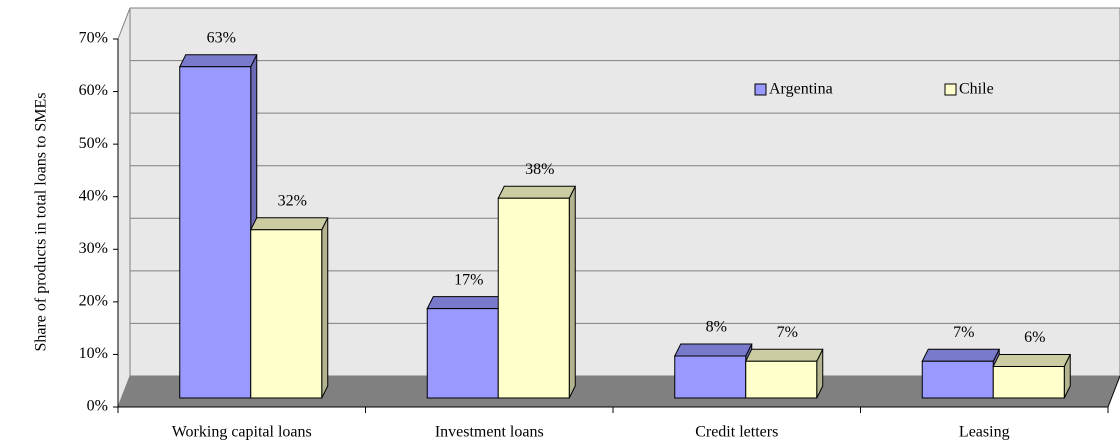  Describe the element at coordinates (93, 143) in the screenshot. I see `y-tick-label: 50%` at that location.